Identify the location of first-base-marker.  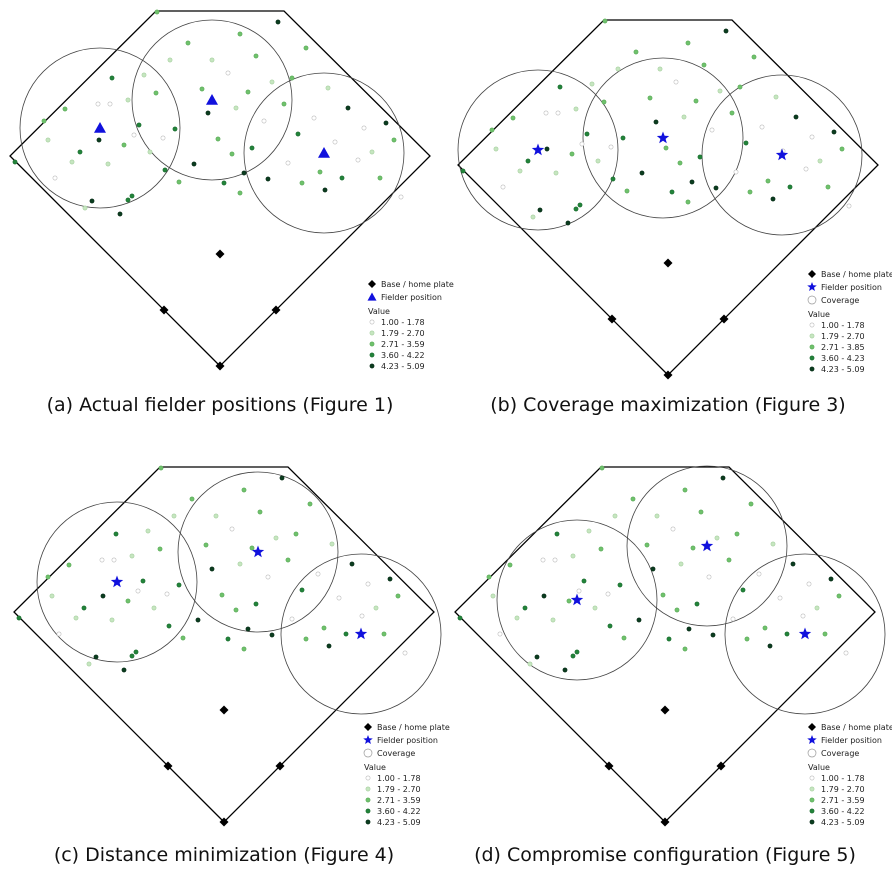
(724, 319).